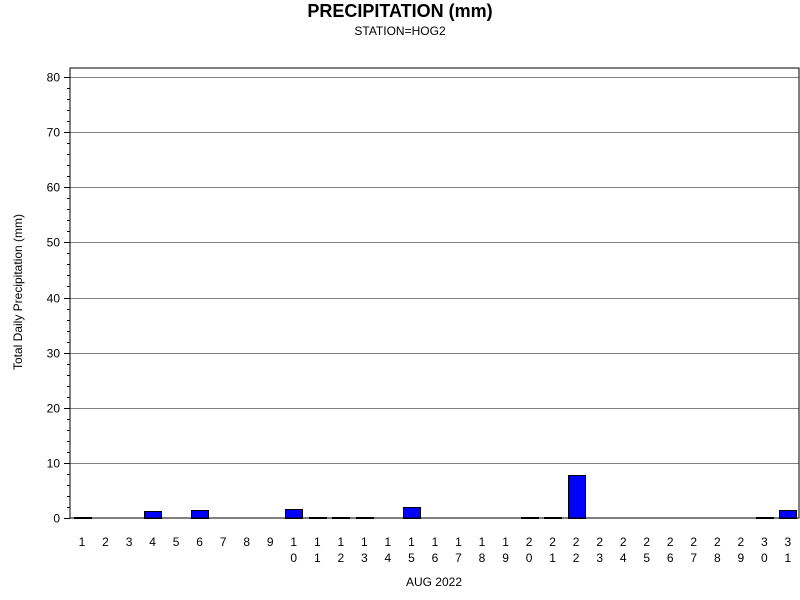 The height and width of the screenshot is (600, 800). I want to click on chart-title: PRECIPITATION (mm), so click(400, 11).